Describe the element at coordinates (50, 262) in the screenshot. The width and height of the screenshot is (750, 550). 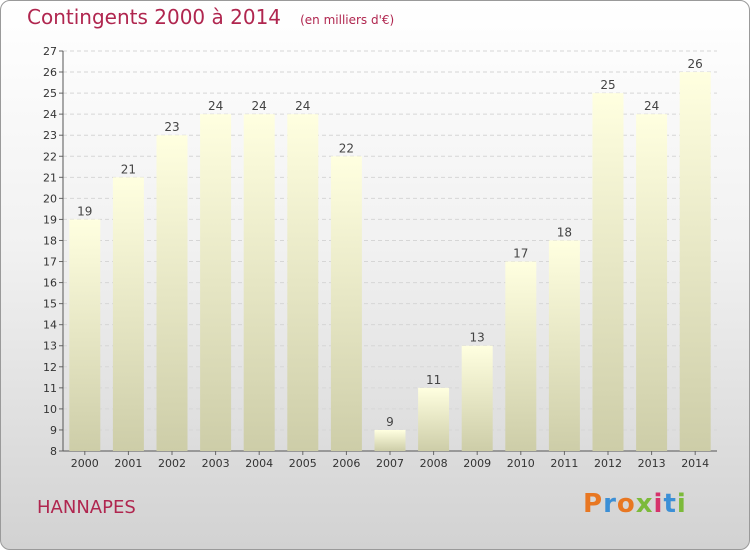
I see `y-tick-label: 17` at that location.